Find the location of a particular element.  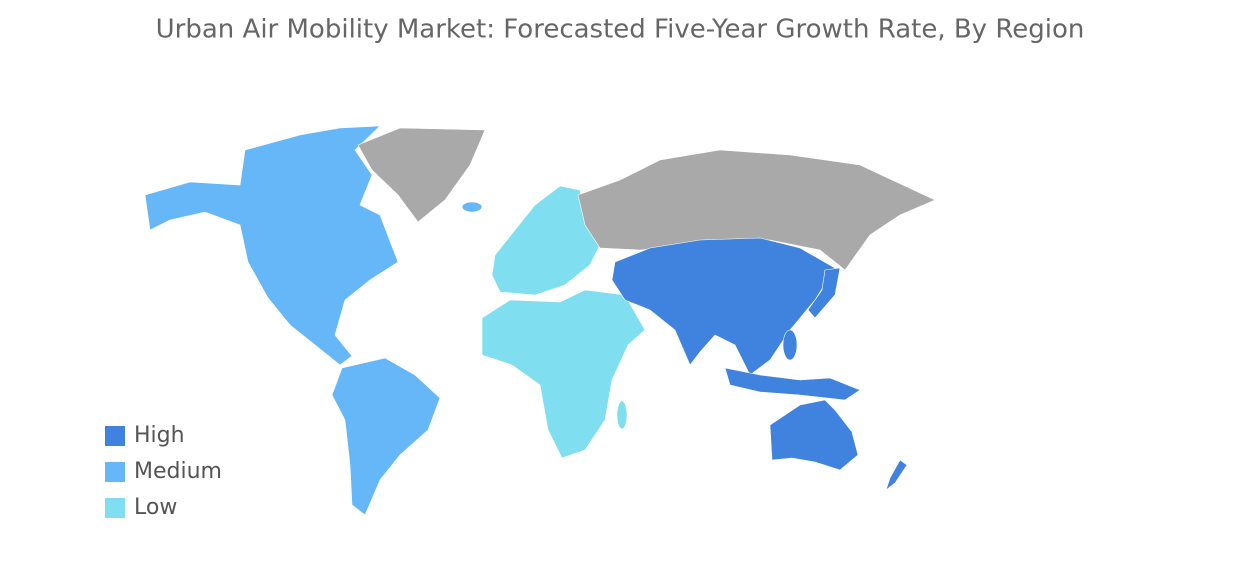

new-zealand is located at coordinates (896, 475).